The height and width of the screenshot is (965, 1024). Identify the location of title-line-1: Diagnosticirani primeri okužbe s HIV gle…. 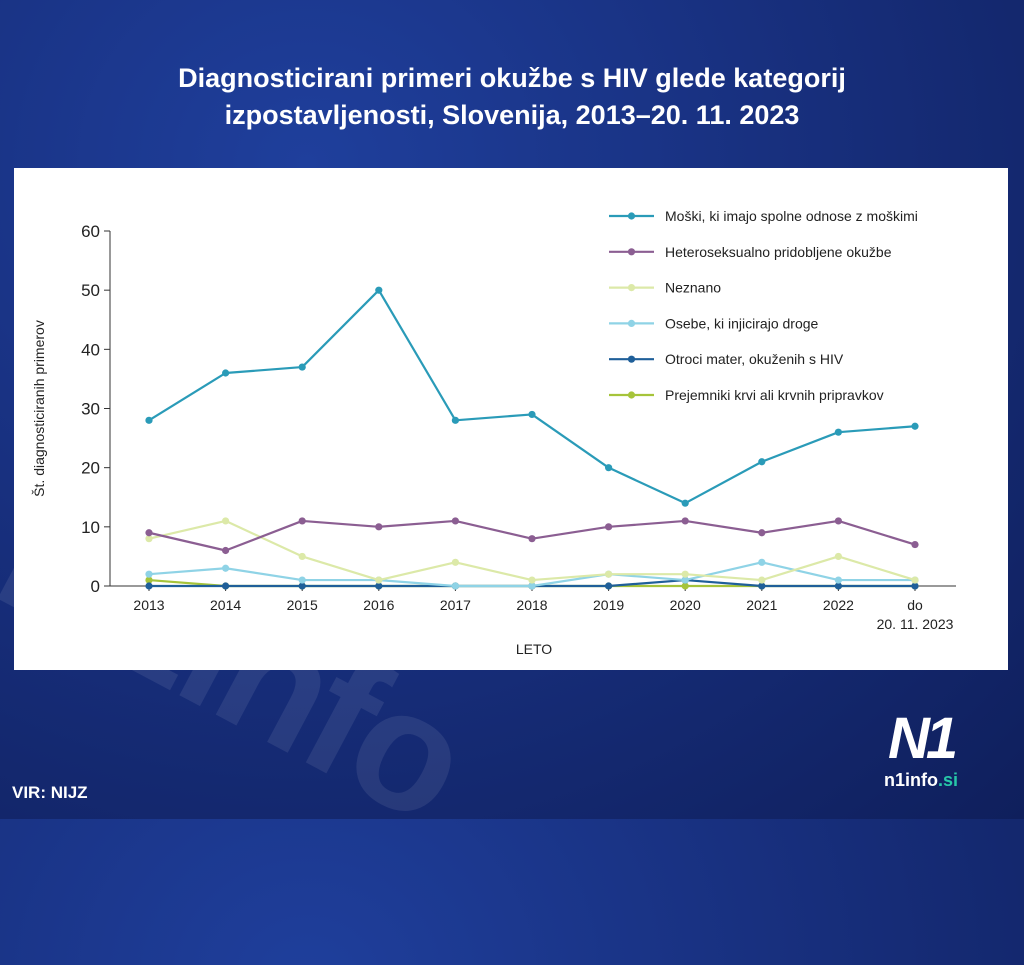
(512, 78).